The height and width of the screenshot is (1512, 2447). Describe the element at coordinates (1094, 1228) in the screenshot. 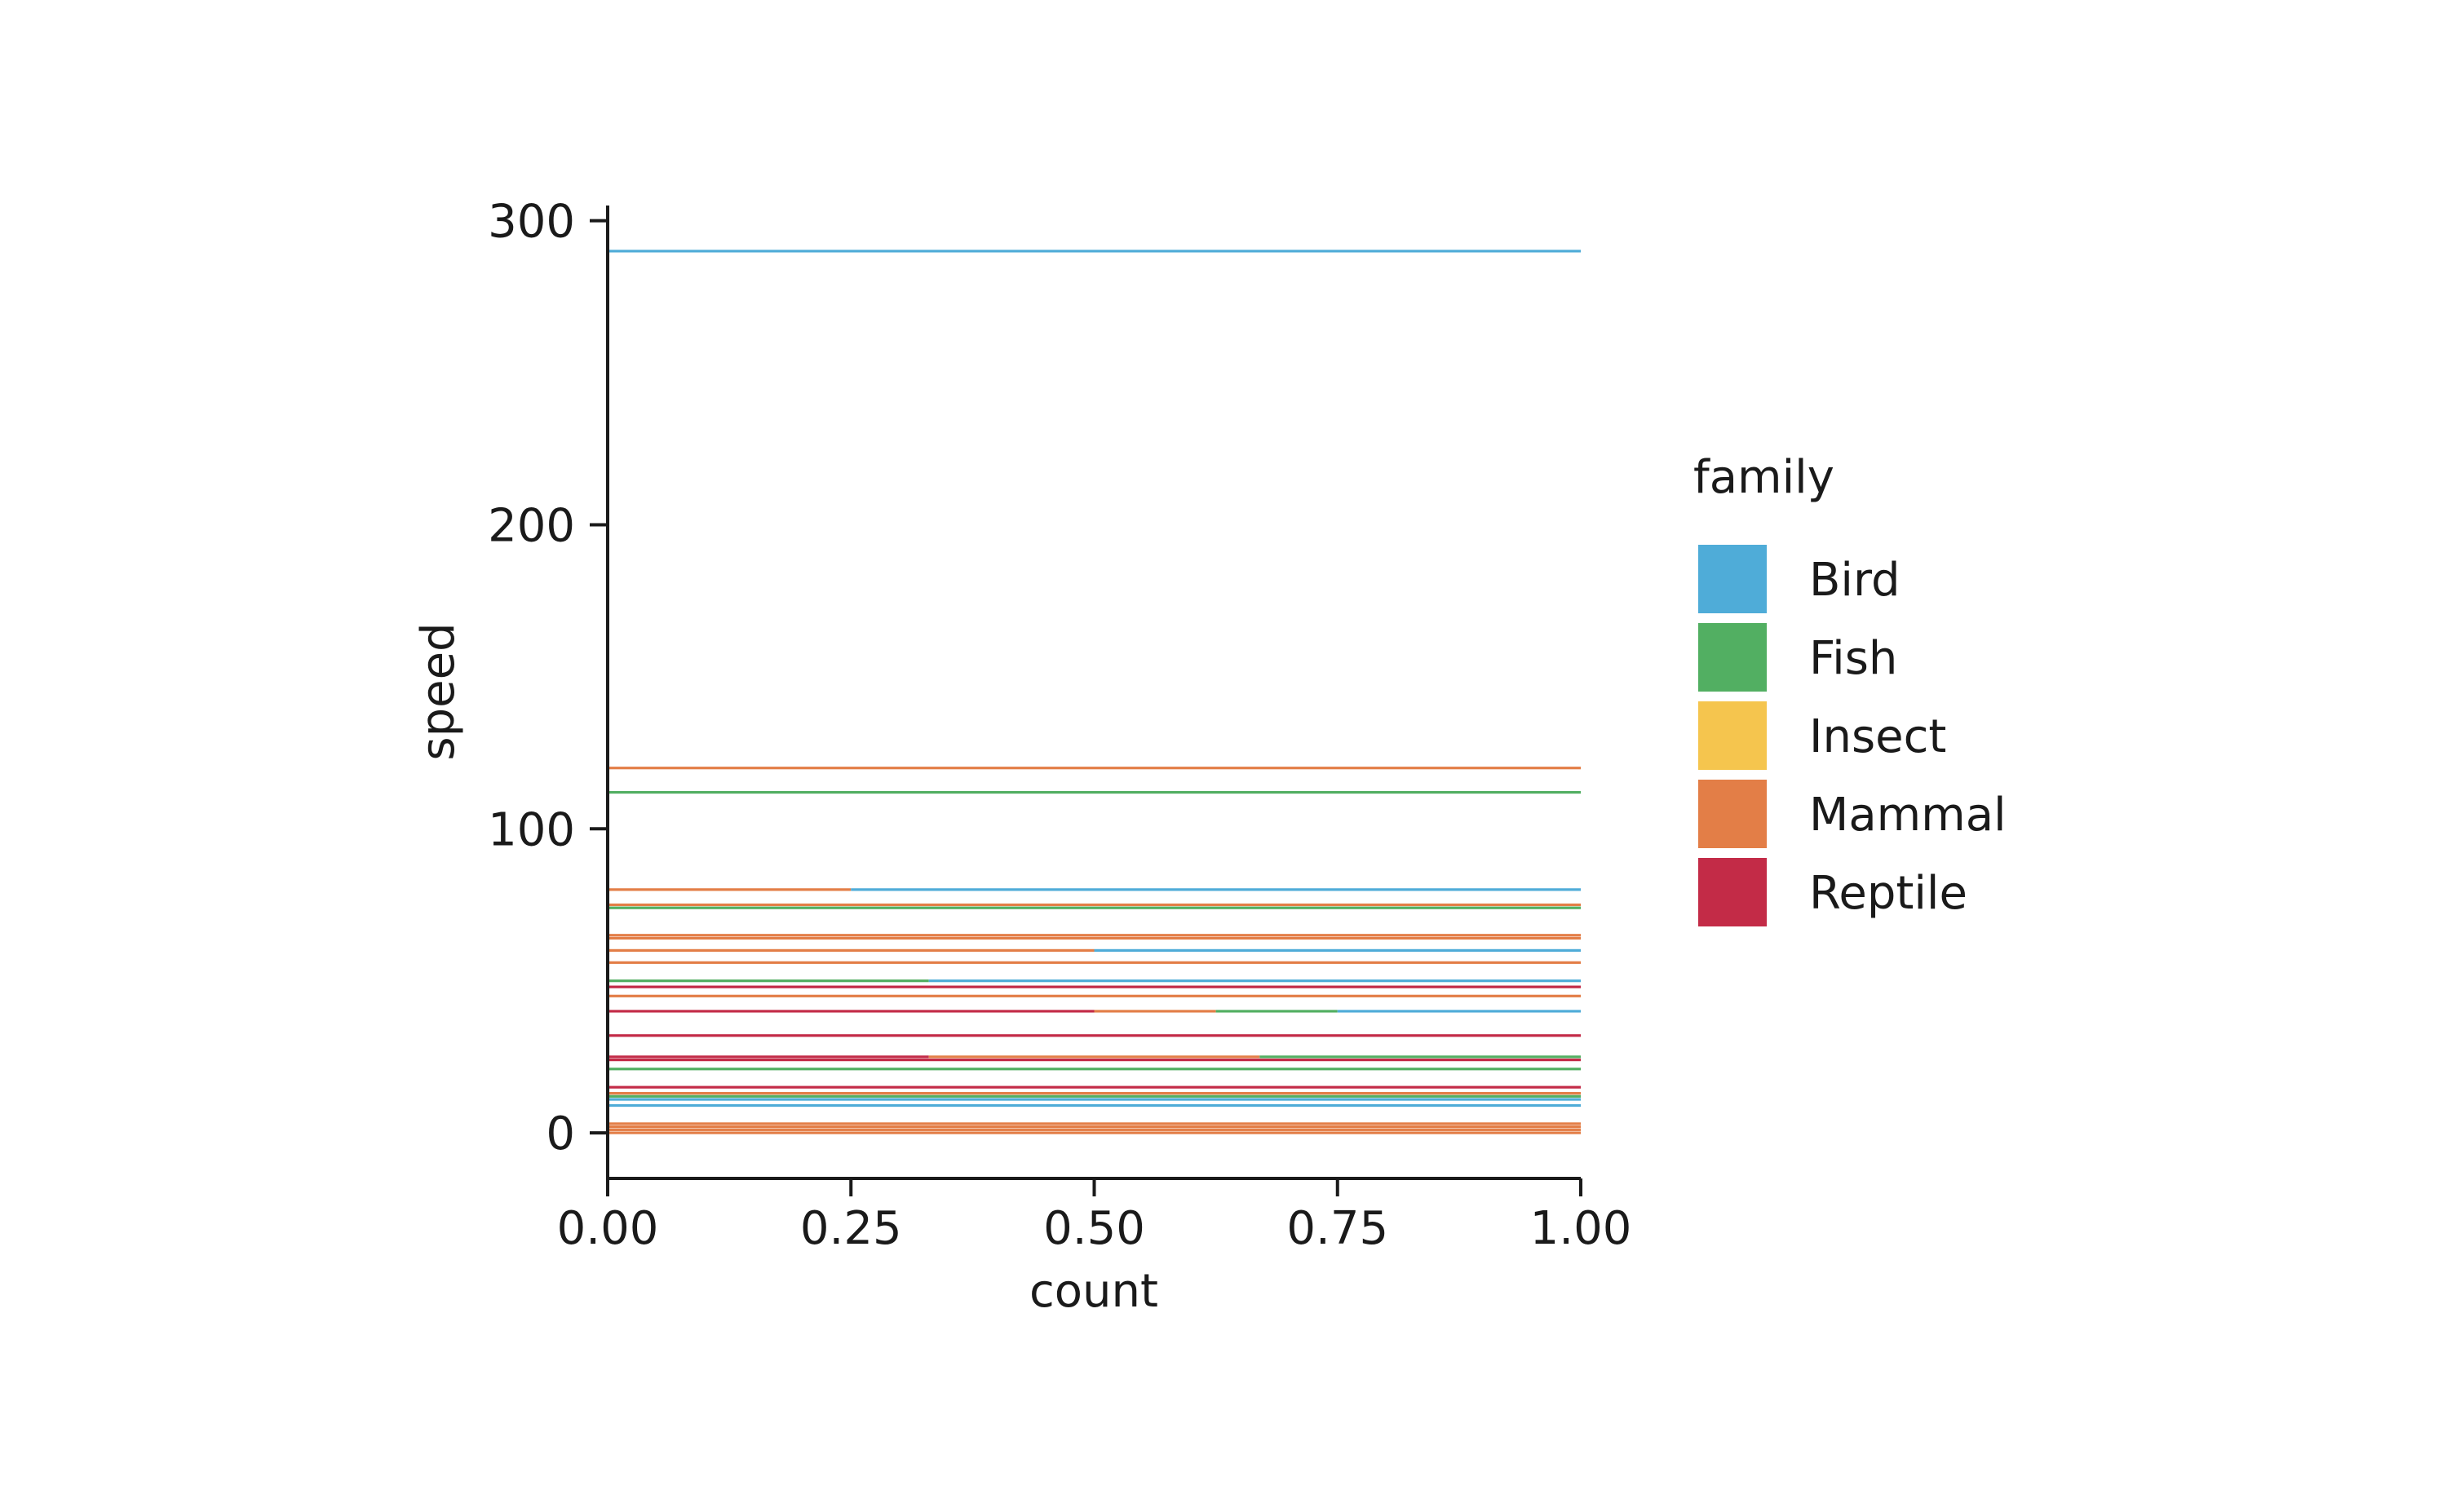

I see `x-tick-label: 0.50` at that location.